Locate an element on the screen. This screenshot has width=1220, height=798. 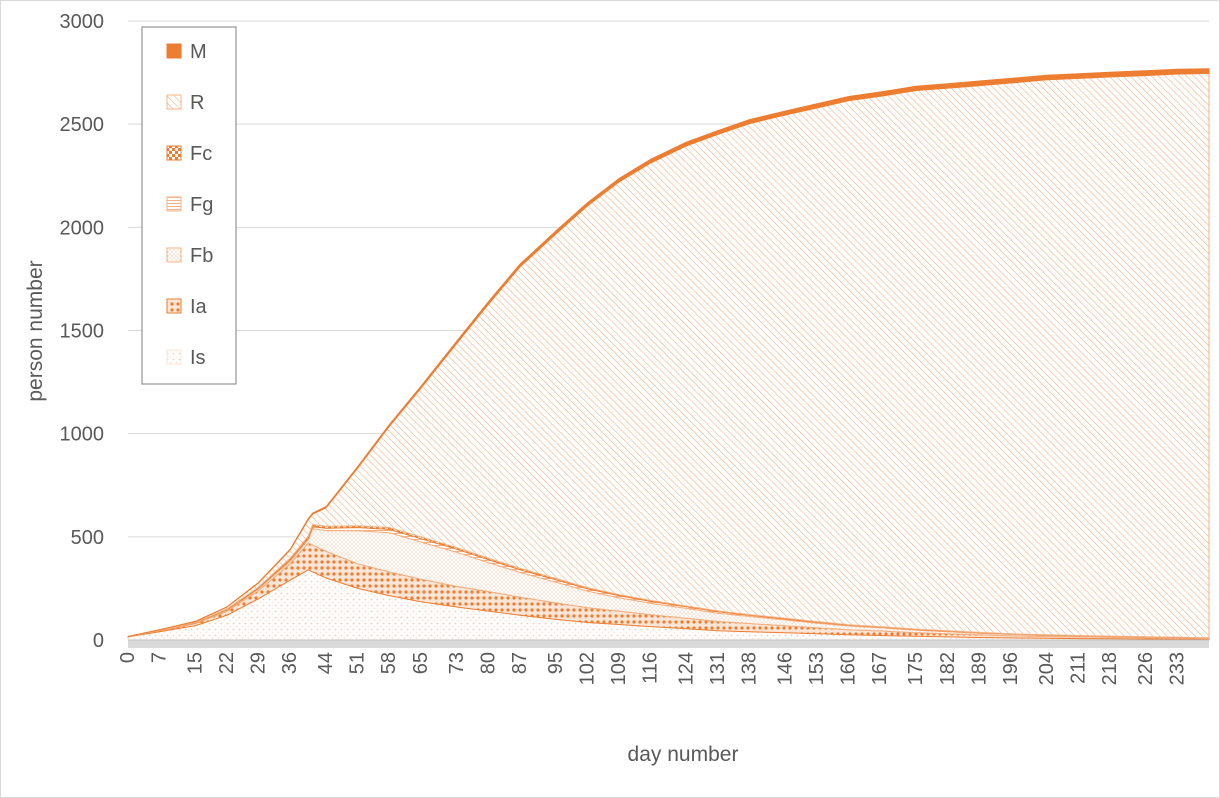
y-tick-label: 500 is located at coordinates (87, 538).